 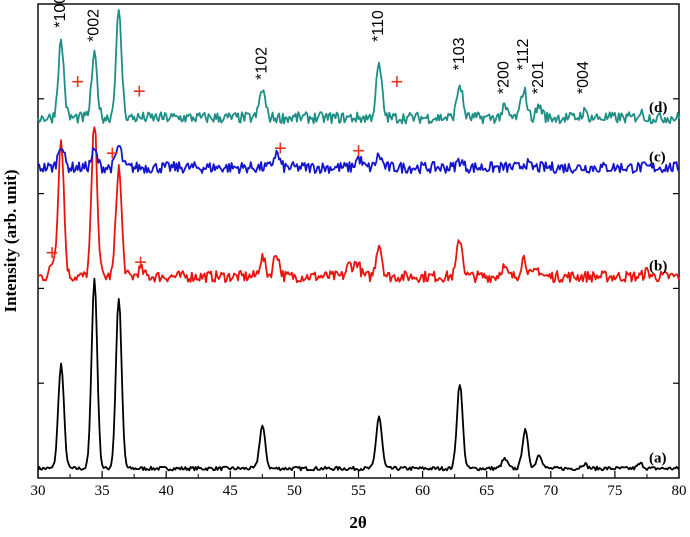 What do you see at coordinates (93, 25) in the screenshot?
I see `peak-label-1: *002` at bounding box center [93, 25].